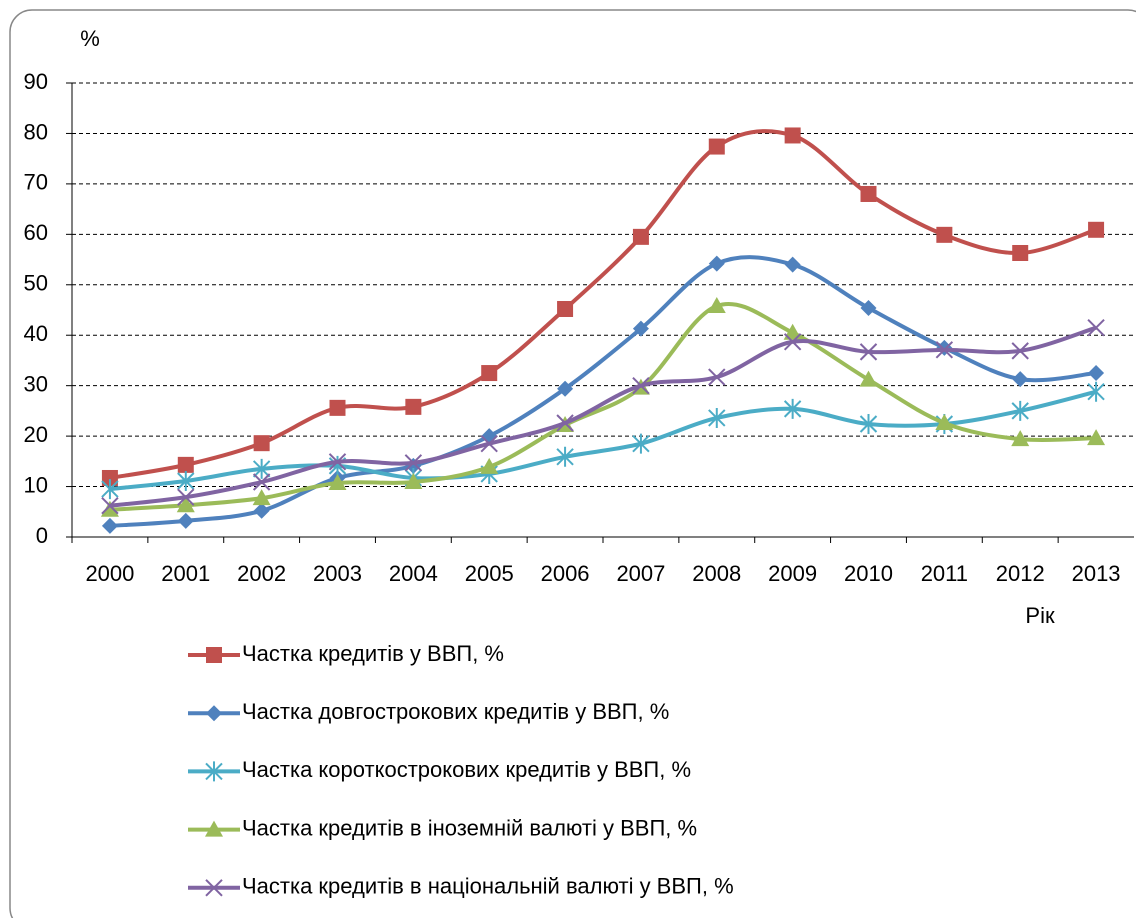  I want to click on x-tick-label: 2003, so click(337, 573).